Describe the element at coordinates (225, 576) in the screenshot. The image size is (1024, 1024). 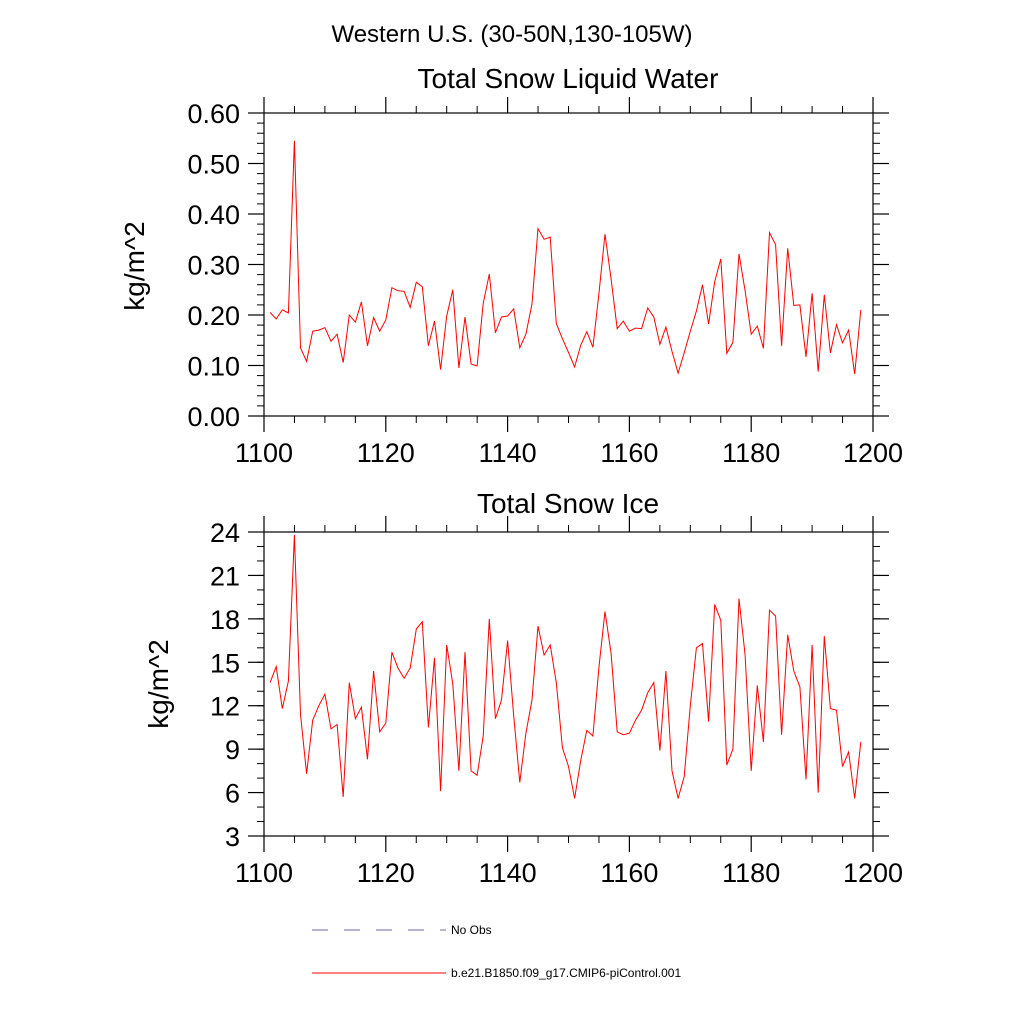
I see `y-tick-label: 21` at that location.